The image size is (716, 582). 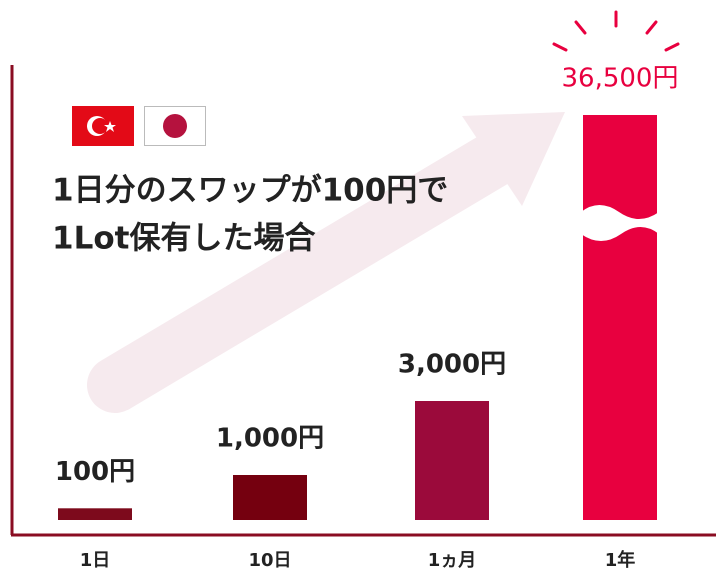 What do you see at coordinates (513, 159) in the screenshot?
I see `arrow-head` at bounding box center [513, 159].